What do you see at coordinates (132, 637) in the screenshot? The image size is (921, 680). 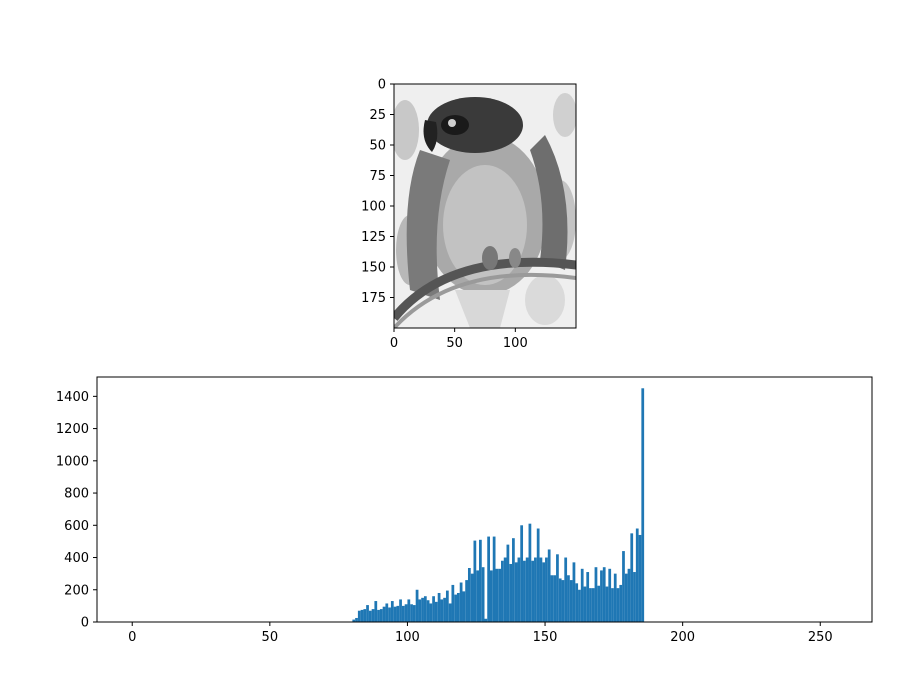 I see `x-tick-label: 0` at bounding box center [132, 637].